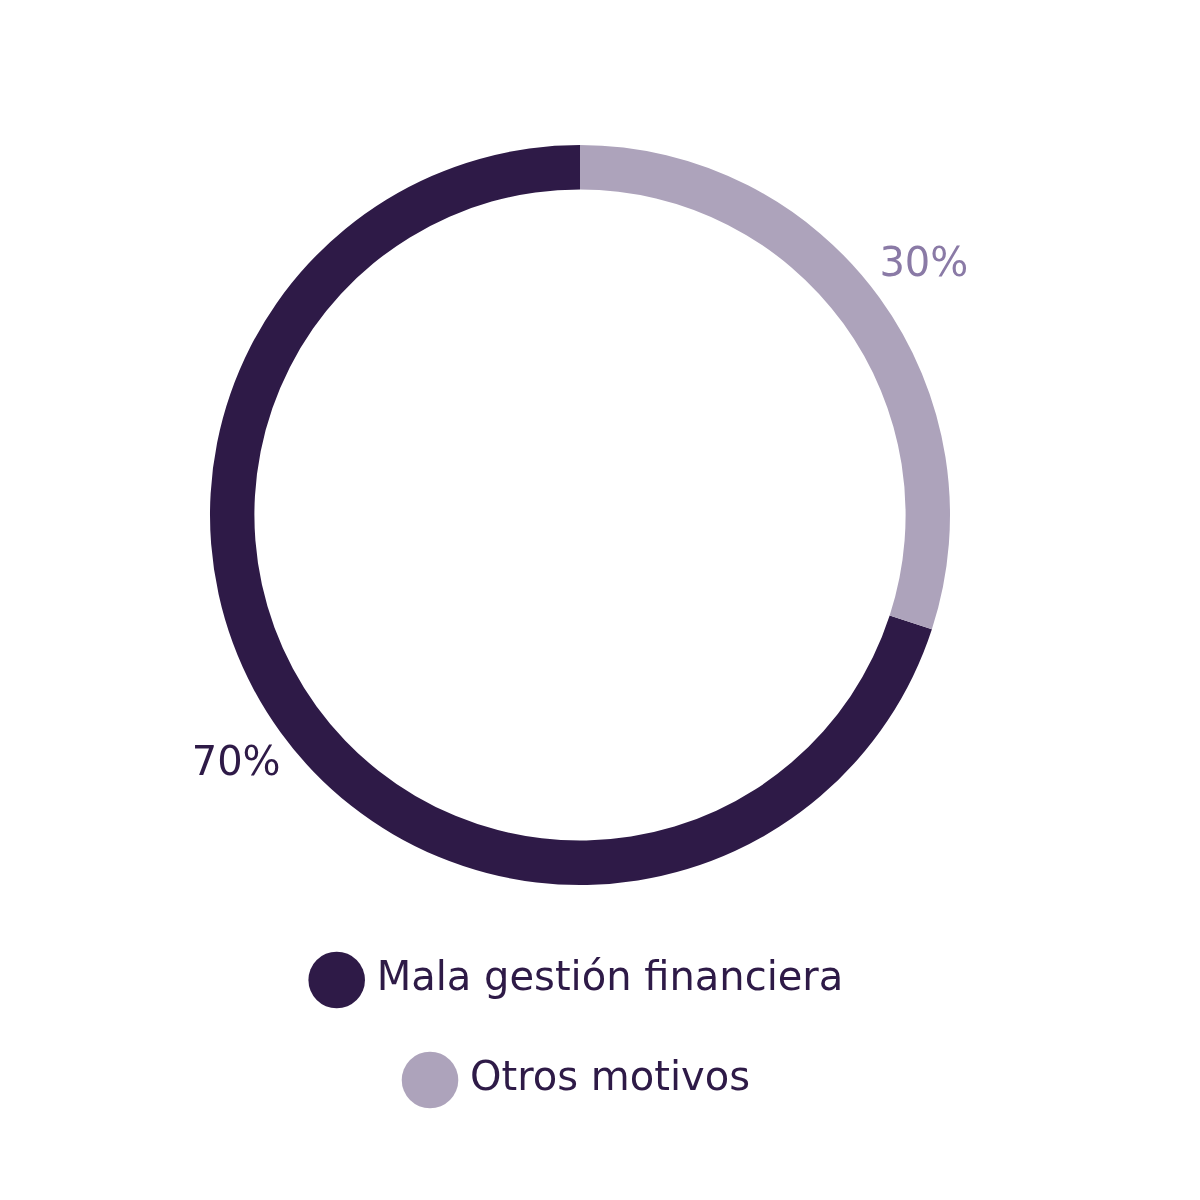  I want to click on data-label: 30%, so click(924, 261).